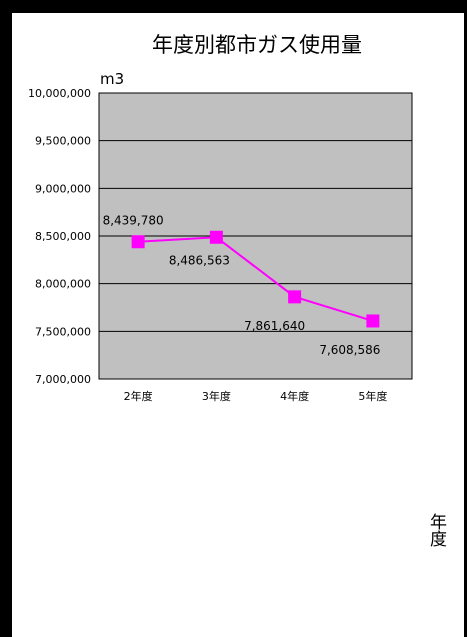 This screenshot has width=467, height=637. I want to click on y-tick-label: 8,000,000, so click(63, 284).